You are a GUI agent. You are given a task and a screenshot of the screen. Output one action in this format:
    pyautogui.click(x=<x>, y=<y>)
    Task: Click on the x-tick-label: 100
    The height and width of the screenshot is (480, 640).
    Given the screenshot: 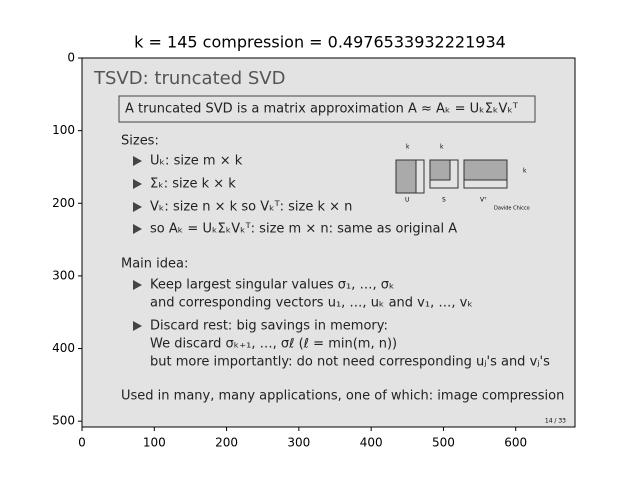 What is the action you would take?
    pyautogui.click(x=154, y=443)
    